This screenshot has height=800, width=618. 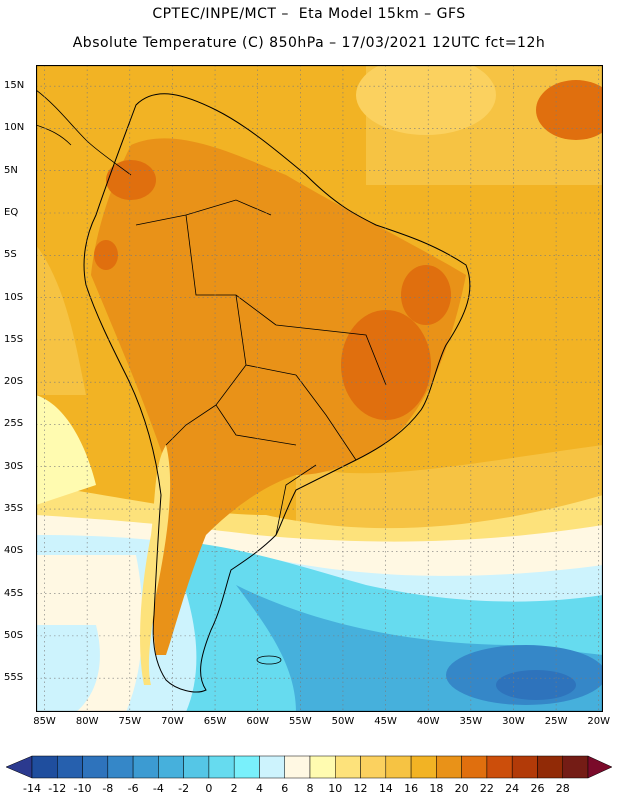 I want to click on latitude-tick-label: 5N, so click(x=11, y=170).